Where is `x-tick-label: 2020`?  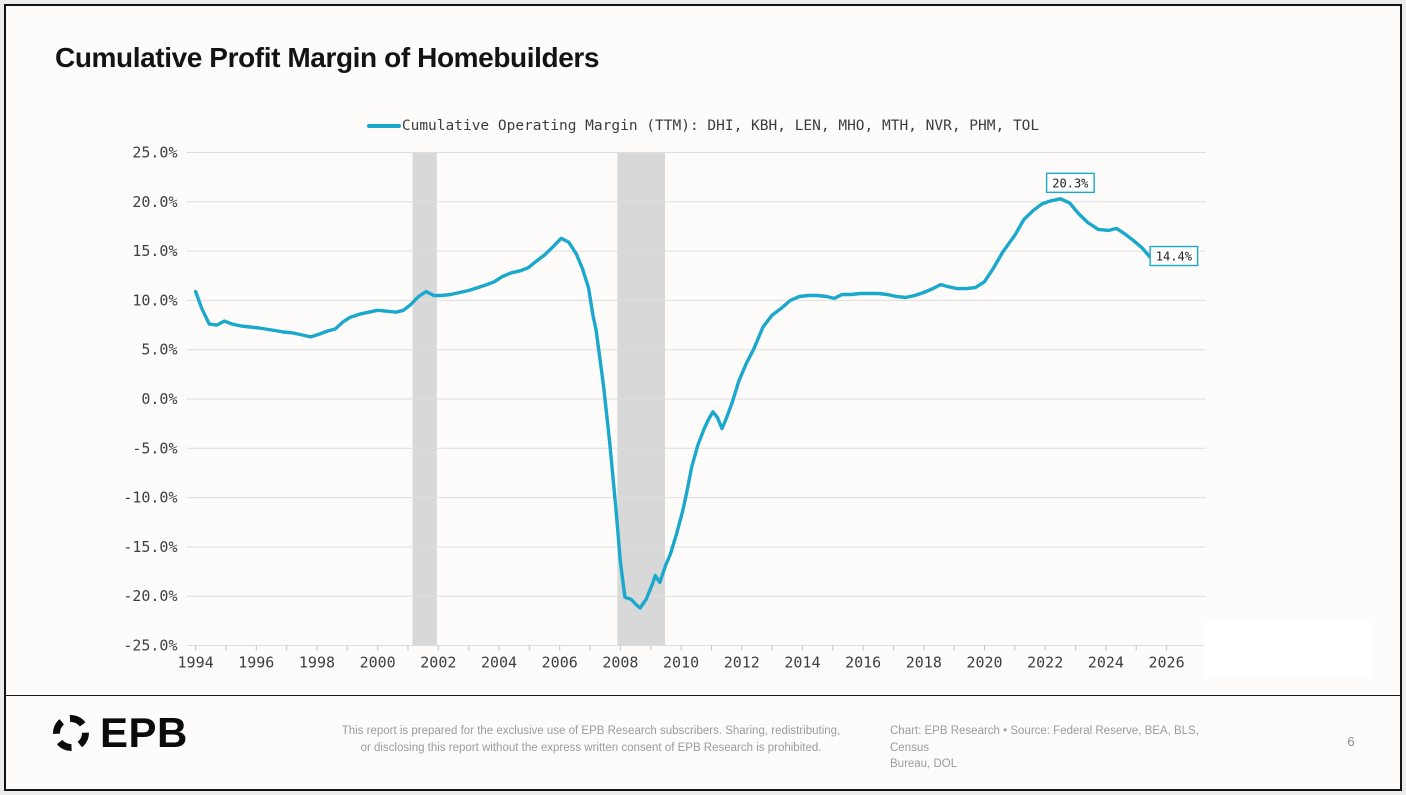 x-tick-label: 2020 is located at coordinates (984, 663).